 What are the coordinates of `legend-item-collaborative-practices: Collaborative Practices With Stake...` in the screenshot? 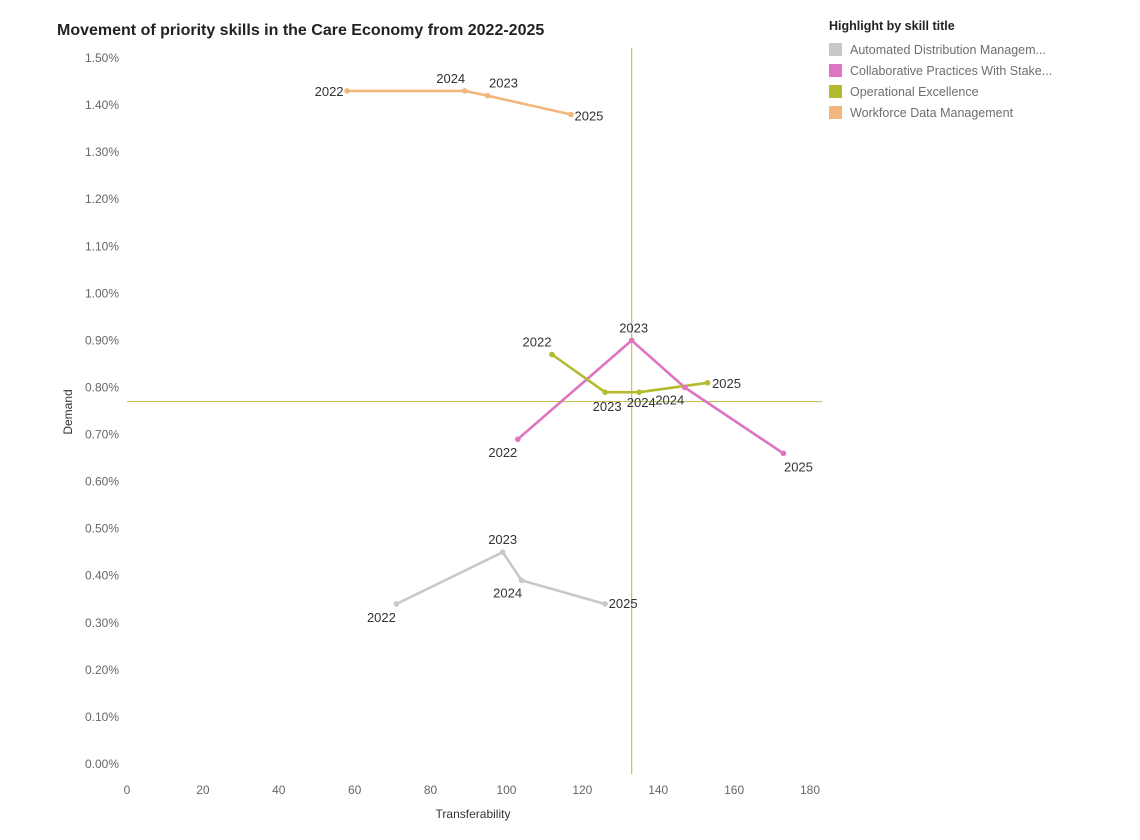 It's located at (981, 70).